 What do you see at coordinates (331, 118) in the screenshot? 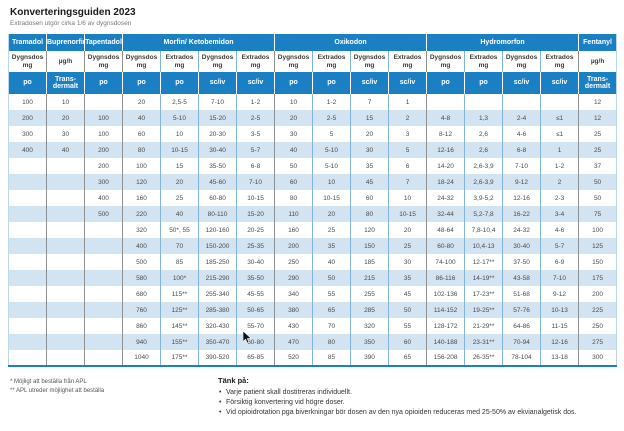
I see `table-cell: 2-5` at bounding box center [331, 118].